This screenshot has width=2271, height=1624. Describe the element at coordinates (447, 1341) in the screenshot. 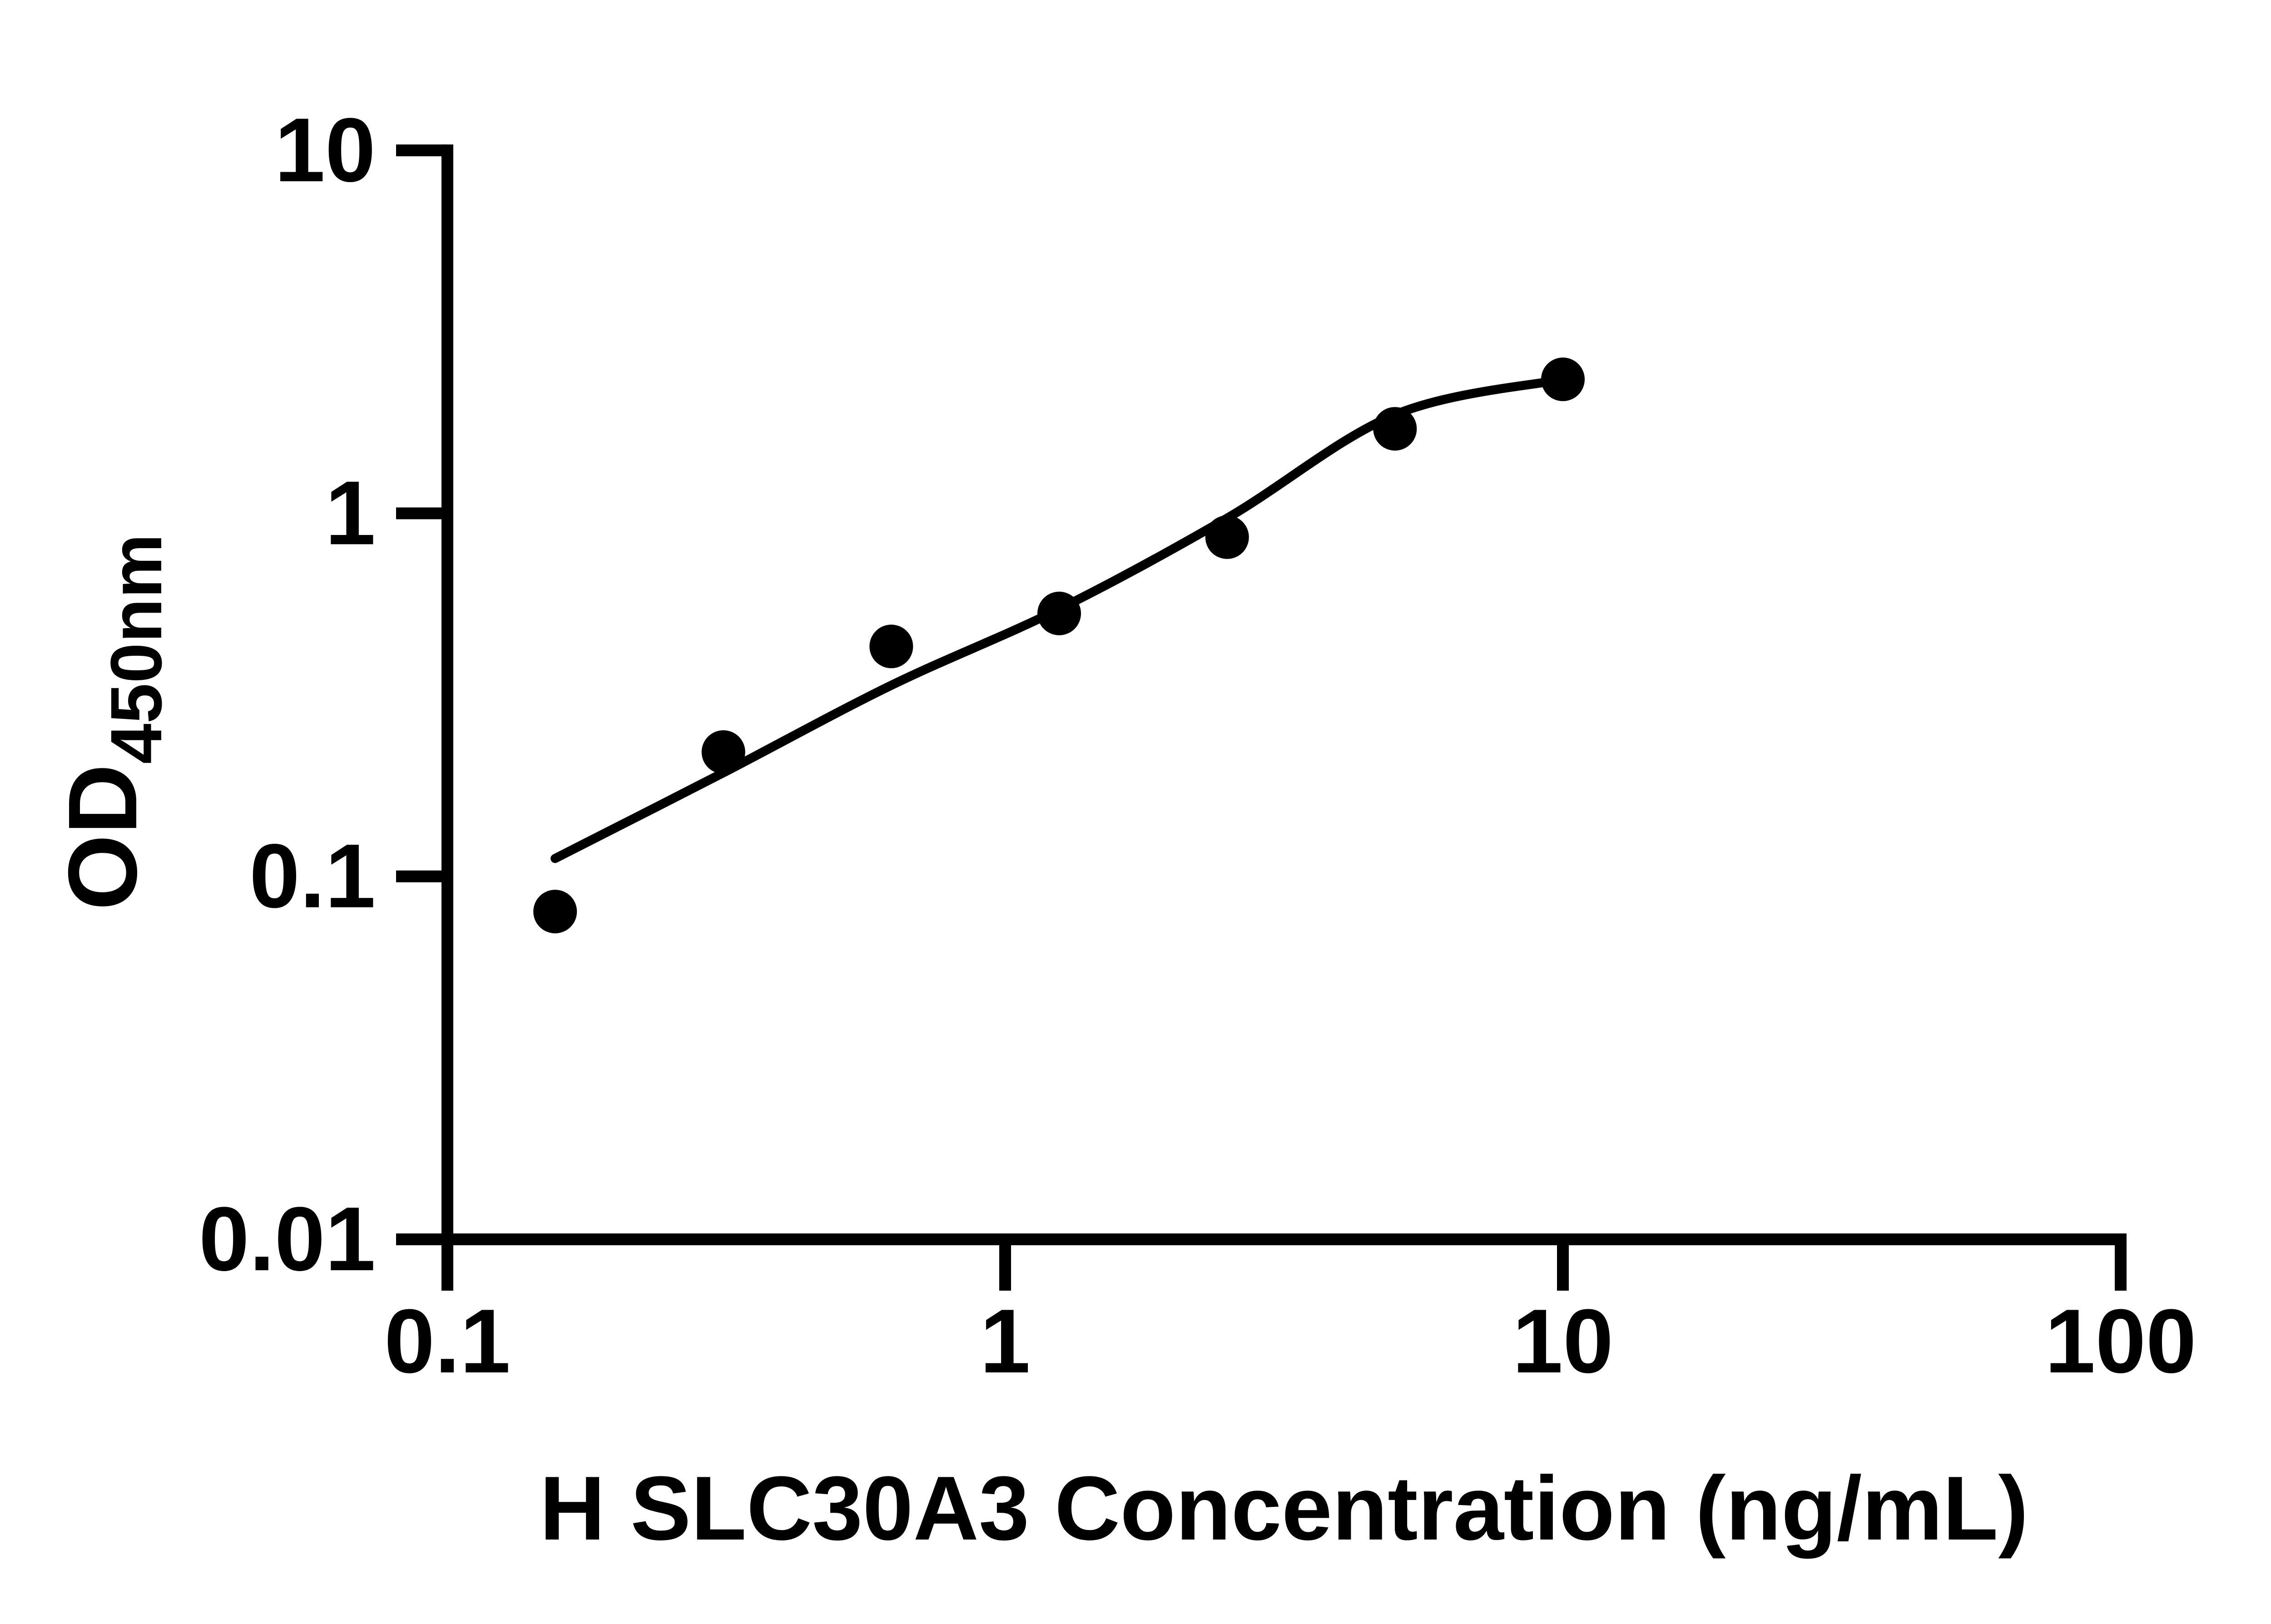

I see `x-tick-label: 0.1` at that location.